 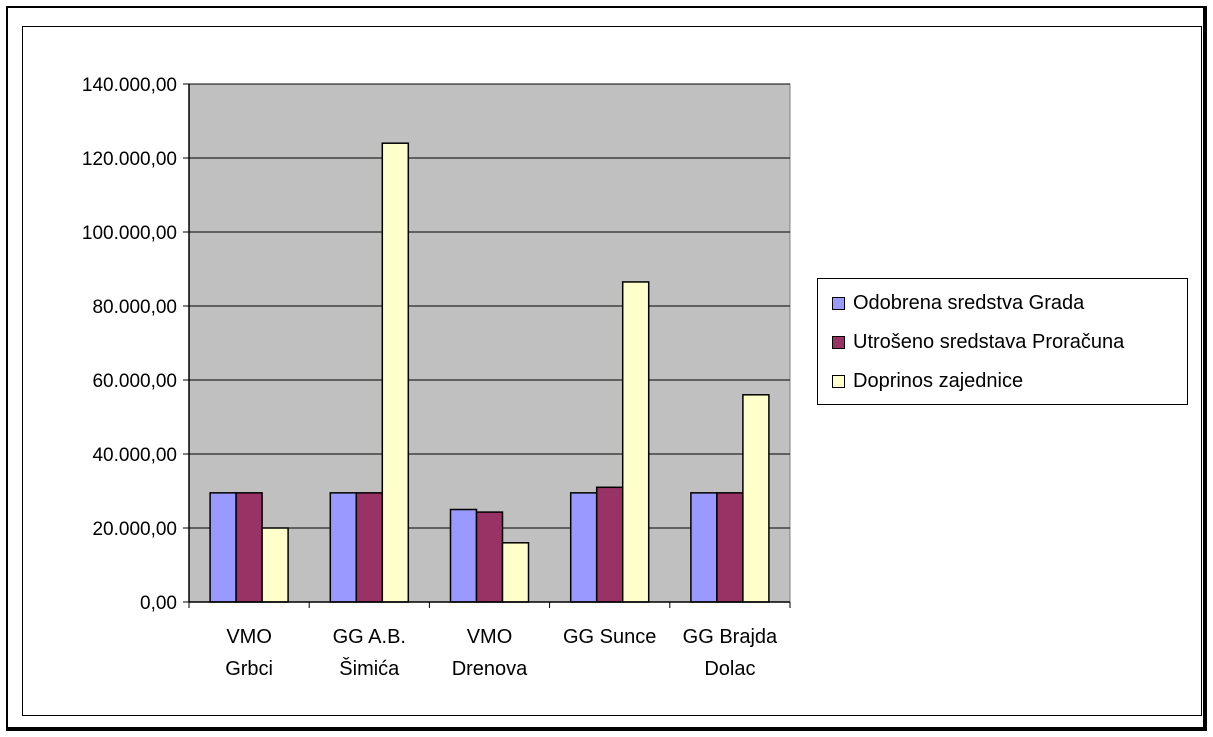 What do you see at coordinates (249, 669) in the screenshot?
I see `x-category-label: Grbci` at bounding box center [249, 669].